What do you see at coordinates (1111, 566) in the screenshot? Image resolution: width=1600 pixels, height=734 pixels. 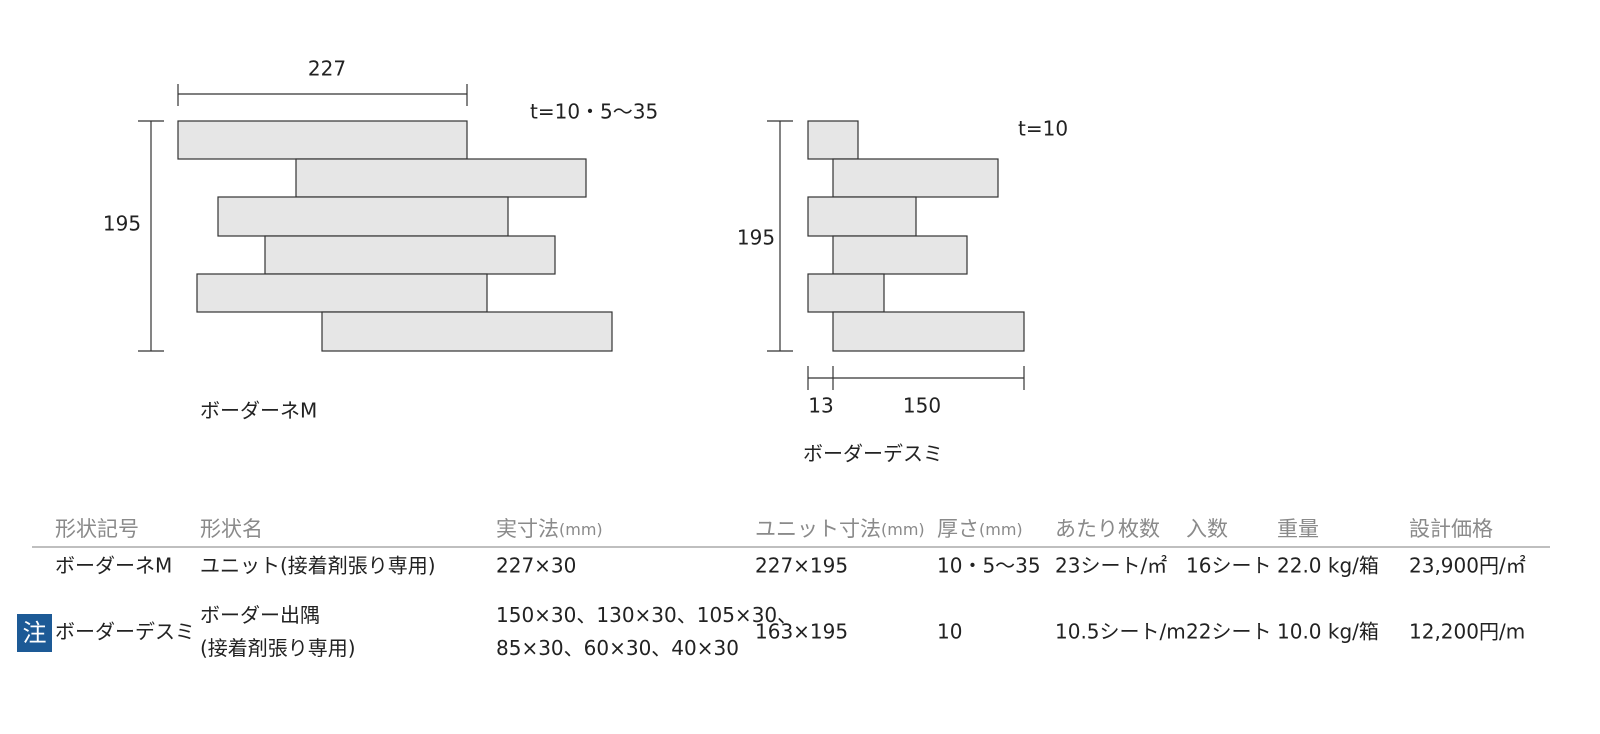 I see `cell-text: 23シート/㎡` at bounding box center [1111, 566].